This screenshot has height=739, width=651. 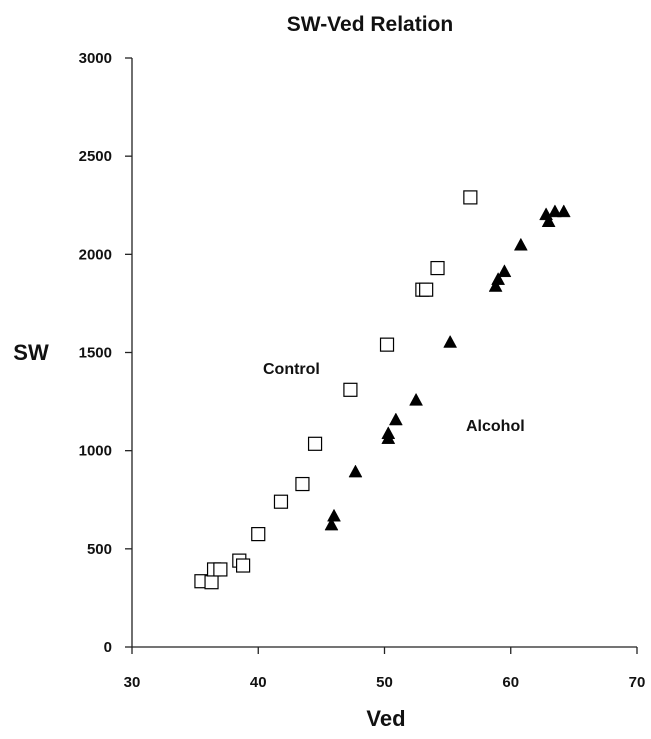 What do you see at coordinates (95, 451) in the screenshot?
I see `y-tick-label: 1000` at bounding box center [95, 451].